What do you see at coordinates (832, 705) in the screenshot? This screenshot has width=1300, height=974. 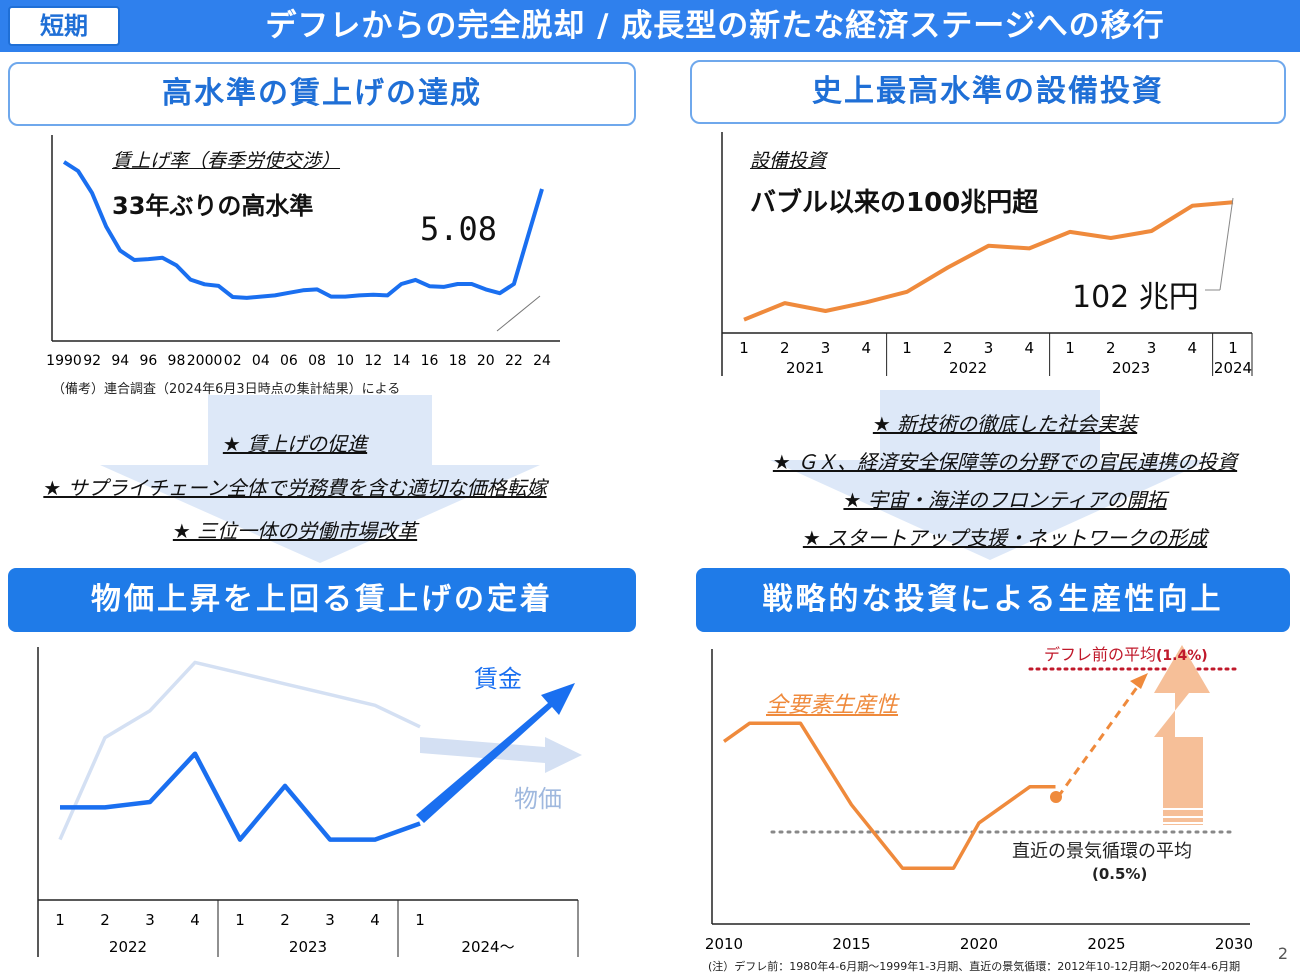 I see `tfp-title: 全要素生産性` at bounding box center [832, 705].